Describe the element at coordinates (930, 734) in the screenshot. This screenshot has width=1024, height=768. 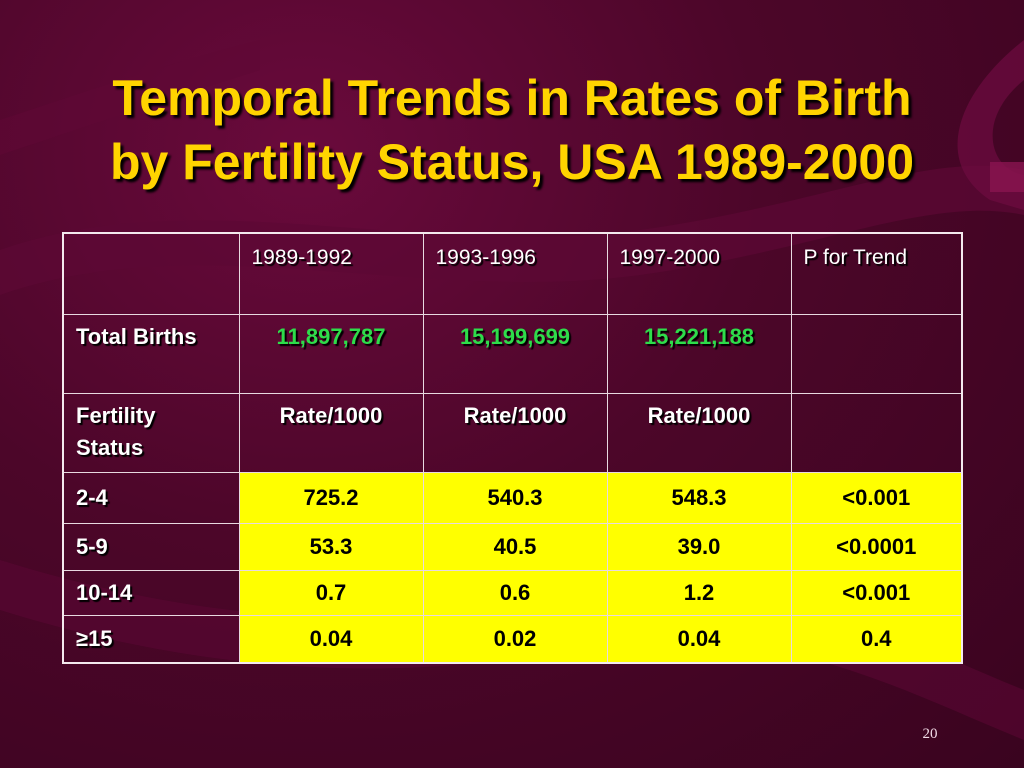
I see `page-number: 20` at that location.